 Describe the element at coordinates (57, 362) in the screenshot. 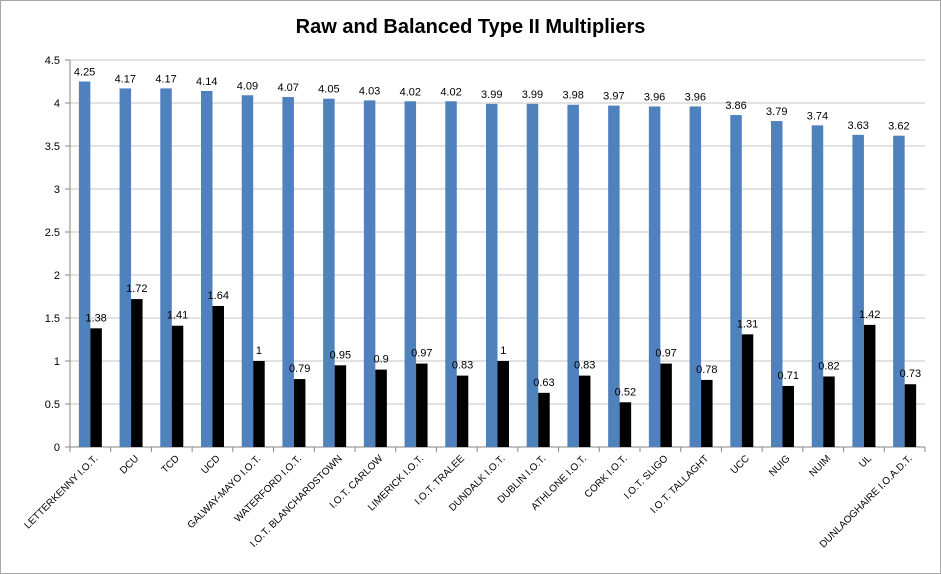

I see `y-tick-label: 1` at that location.